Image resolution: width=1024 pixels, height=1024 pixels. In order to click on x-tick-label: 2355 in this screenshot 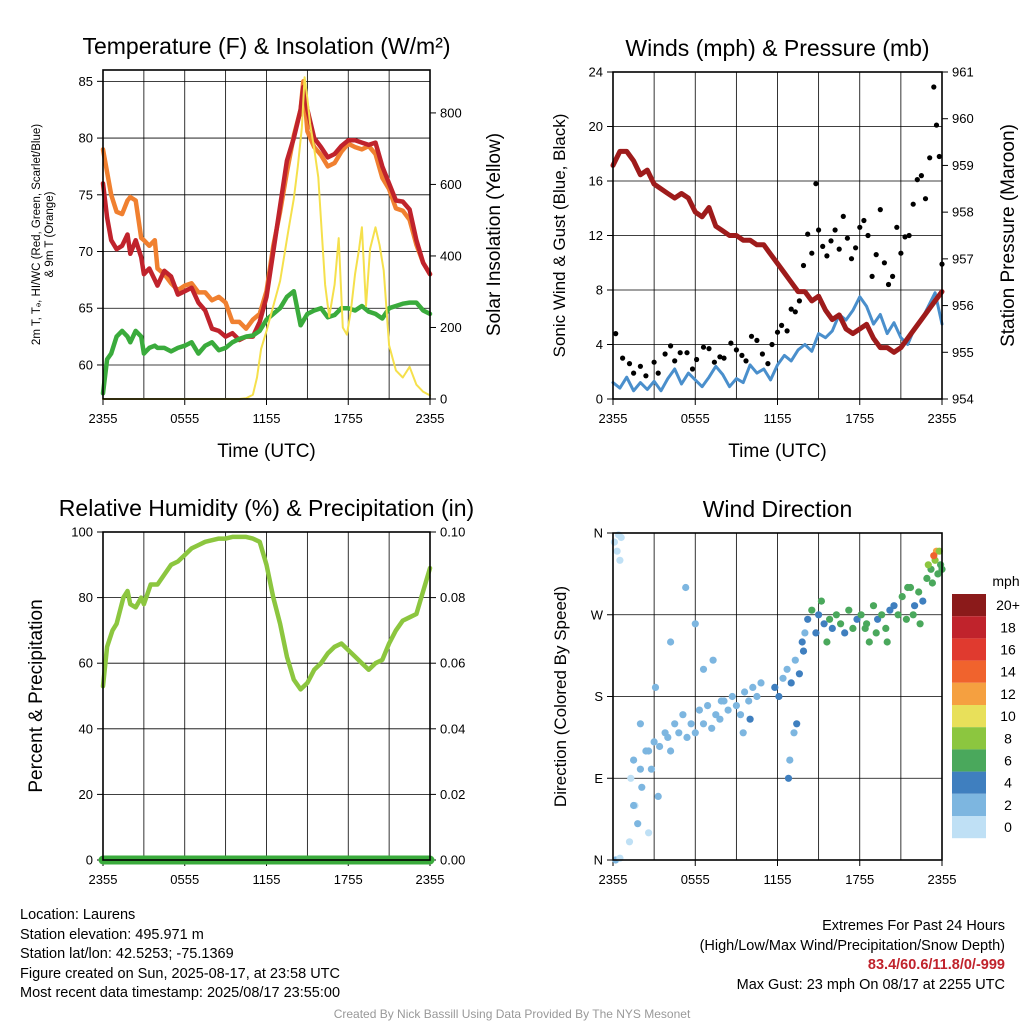, I will do `click(103, 879)`.